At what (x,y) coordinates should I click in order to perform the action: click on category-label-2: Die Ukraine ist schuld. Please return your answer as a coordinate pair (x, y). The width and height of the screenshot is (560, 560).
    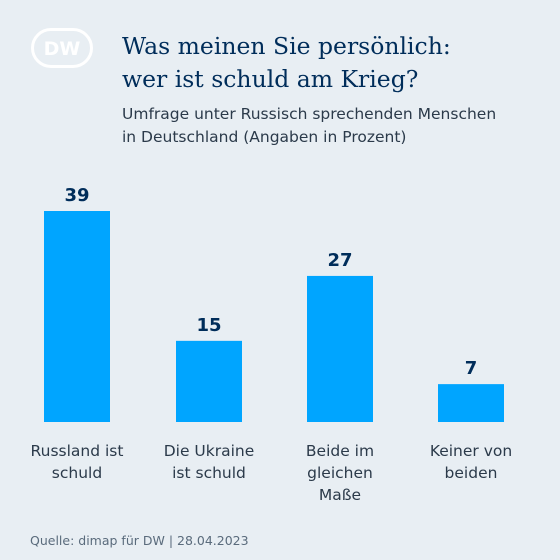
    Looking at the image, I should click on (209, 462).